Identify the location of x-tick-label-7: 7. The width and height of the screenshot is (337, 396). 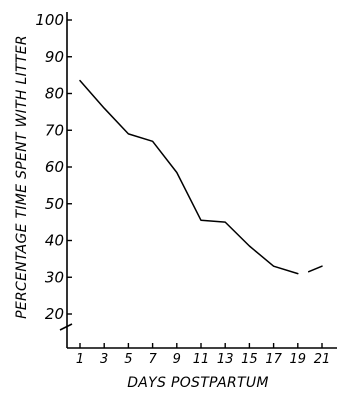
(152, 359).